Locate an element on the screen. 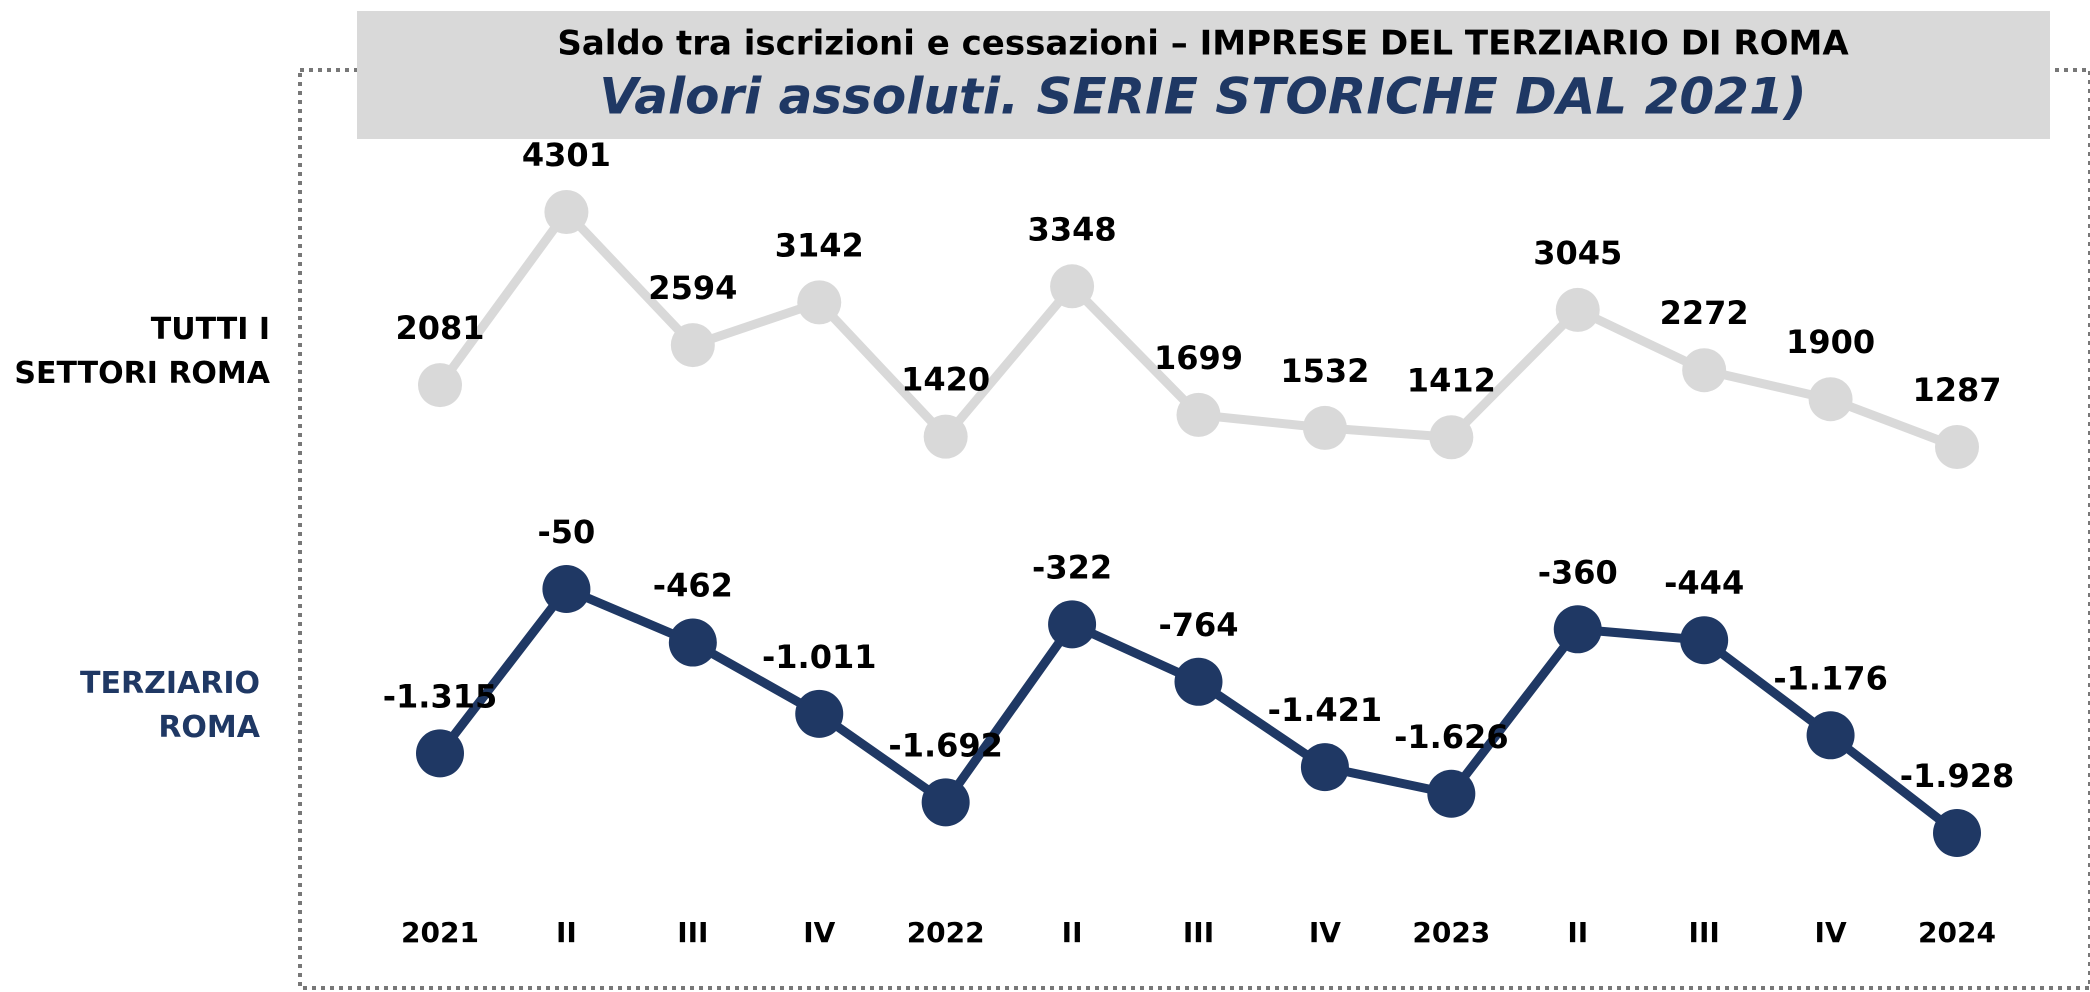 The image size is (2090, 992). data-label: -1.176 is located at coordinates (1830, 678).